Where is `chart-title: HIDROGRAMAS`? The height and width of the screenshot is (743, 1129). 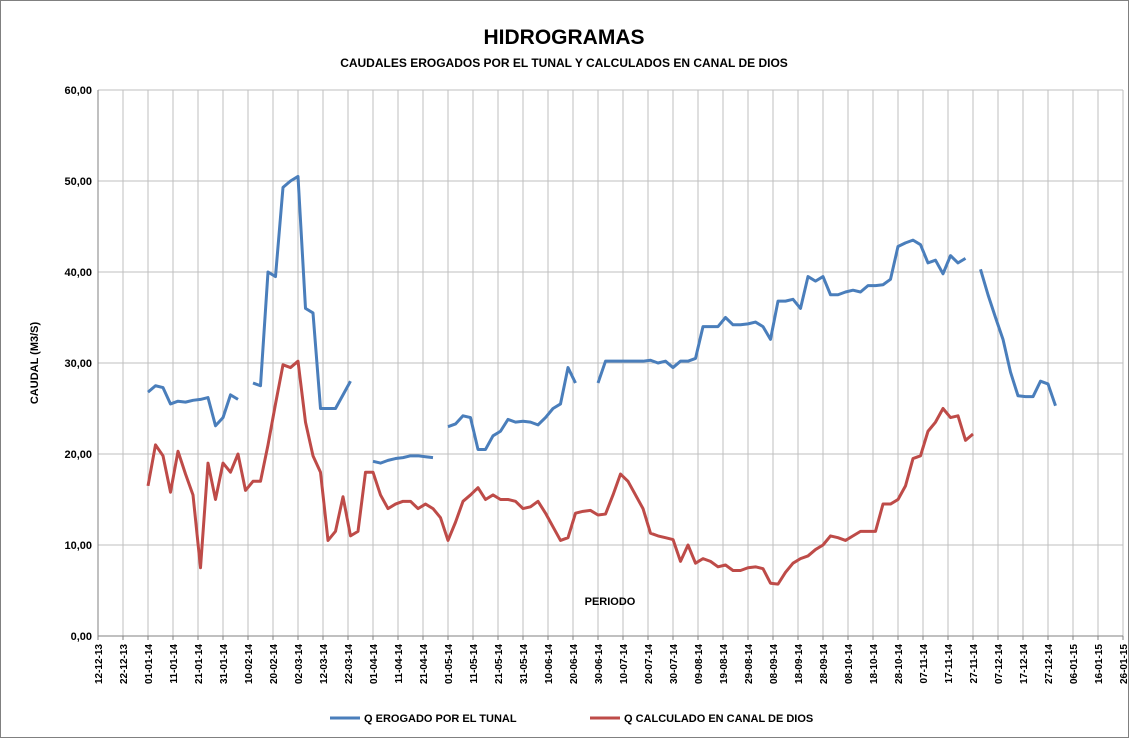
chart-title: HIDROGRAMAS is located at coordinates (564, 37).